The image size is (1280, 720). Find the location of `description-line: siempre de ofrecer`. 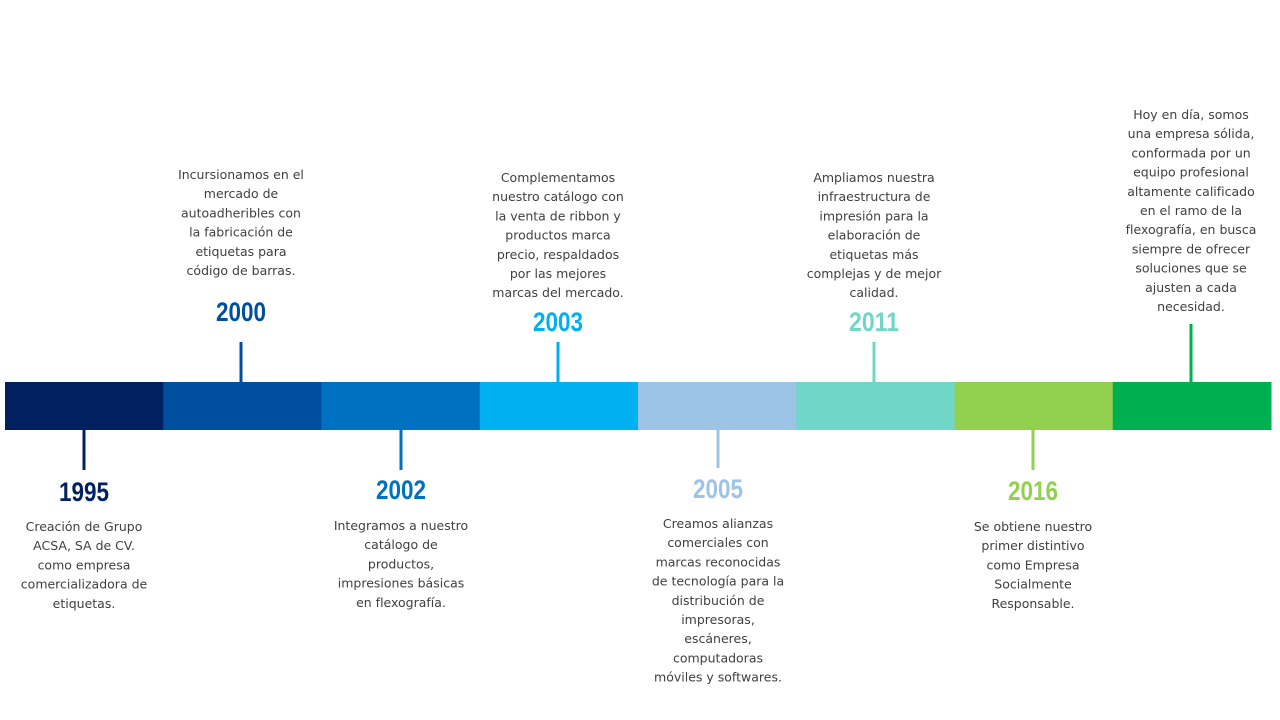

description-line: siempre de ofrecer is located at coordinates (1191, 248).